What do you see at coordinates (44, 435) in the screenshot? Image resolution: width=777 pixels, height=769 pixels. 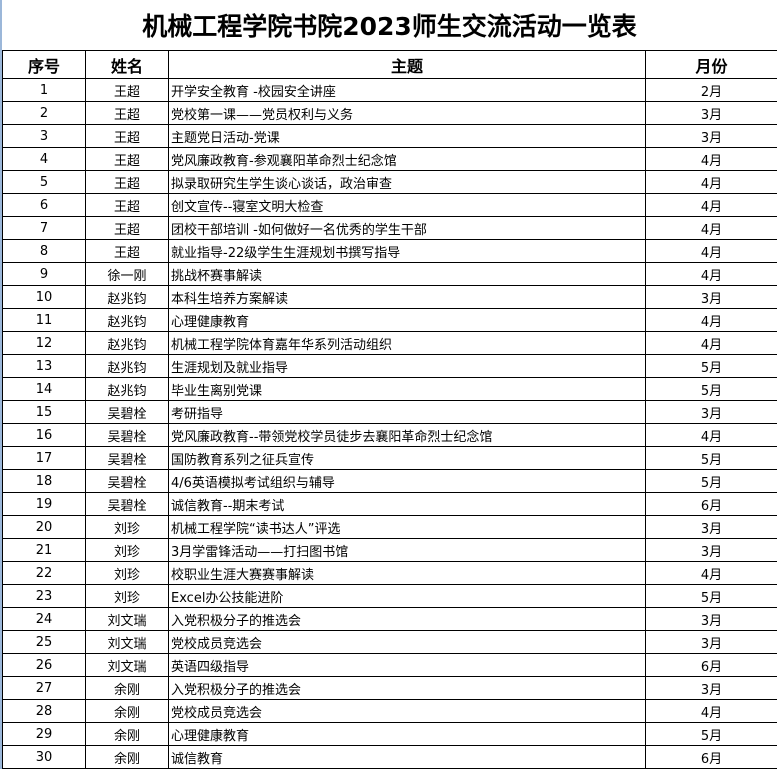 I see `cell-index: 16` at bounding box center [44, 435].